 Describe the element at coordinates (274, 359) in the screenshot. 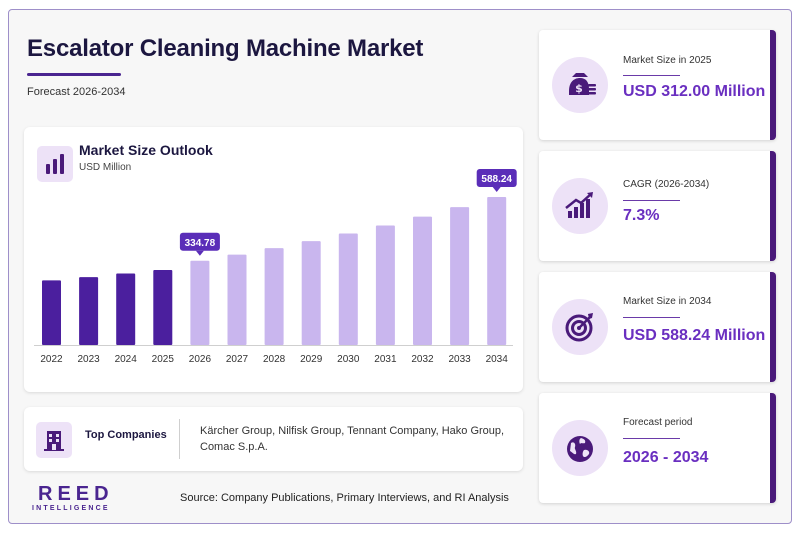

I see `x-tick-2028: 2028` at that location.